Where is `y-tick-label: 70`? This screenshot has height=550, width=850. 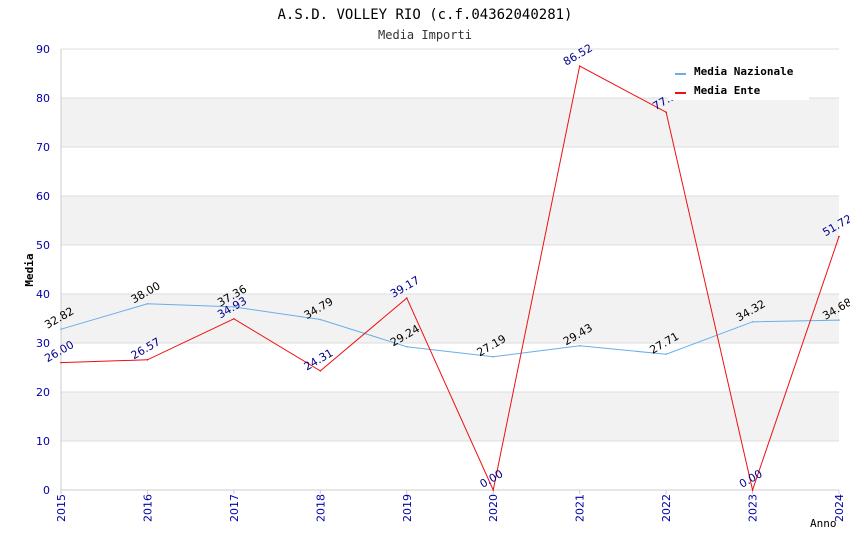 y-tick-label: 70 is located at coordinates (43, 147).